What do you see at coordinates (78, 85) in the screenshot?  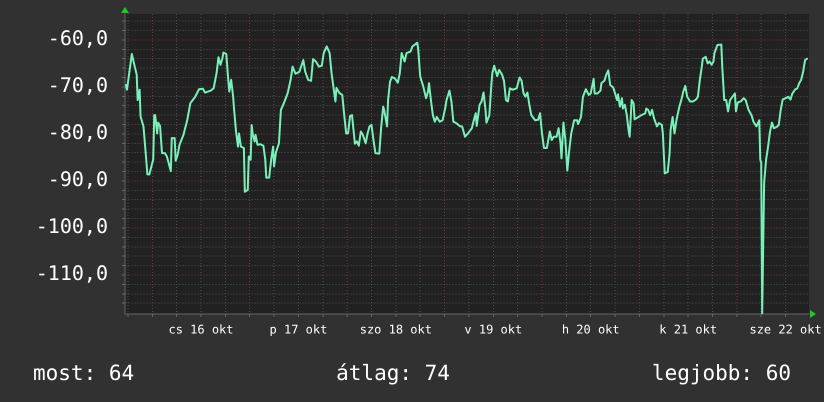 I see `y-tick-label: -70,0` at bounding box center [78, 85].